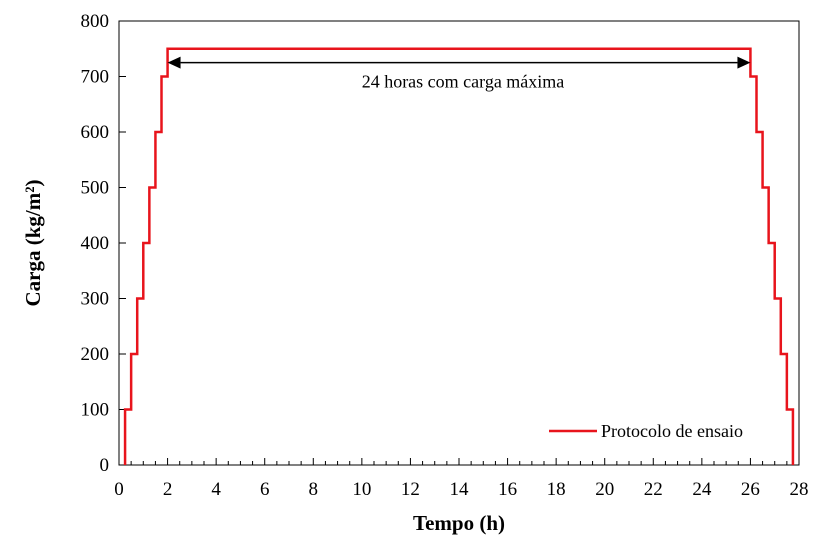 Image resolution: width=817 pixels, height=546 pixels. What do you see at coordinates (95, 299) in the screenshot?
I see `y-tick-label: 300` at bounding box center [95, 299].